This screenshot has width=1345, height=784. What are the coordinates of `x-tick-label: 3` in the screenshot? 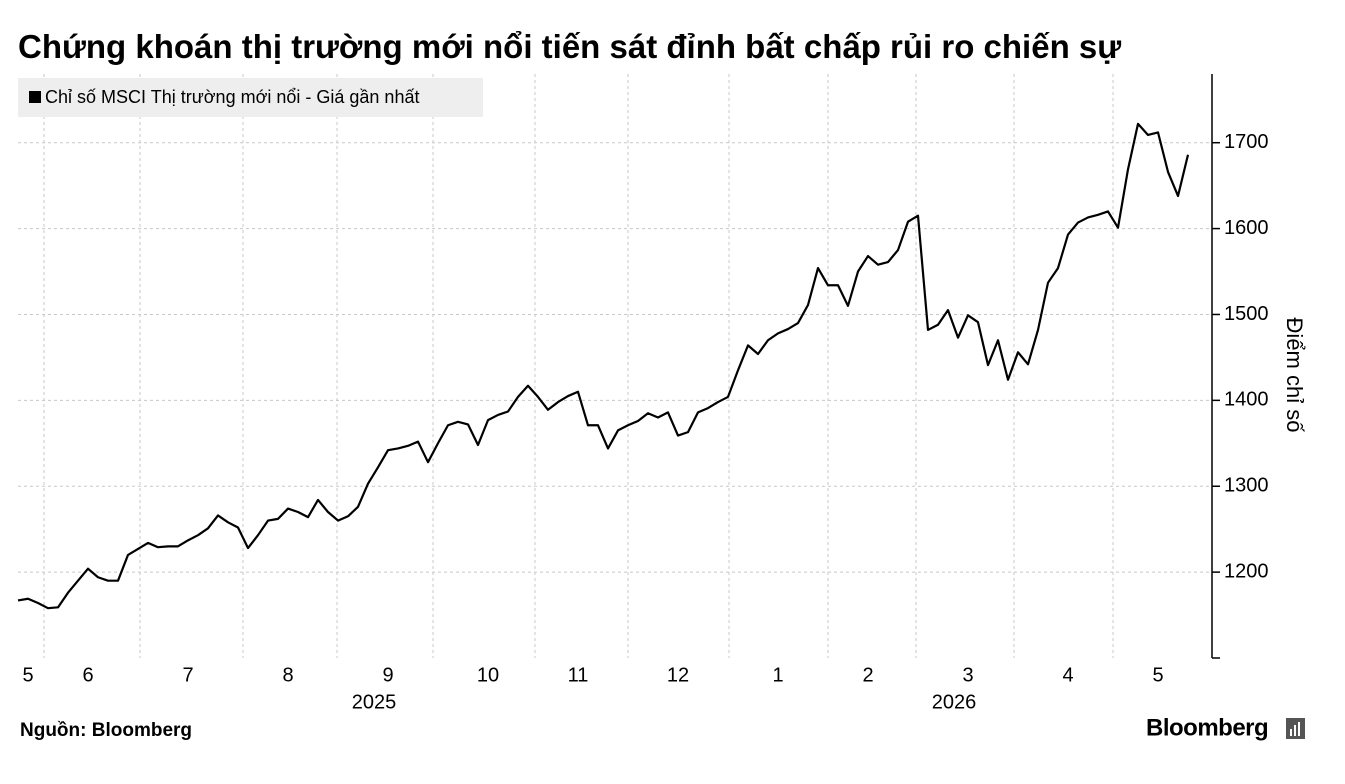 It's located at (967, 675).